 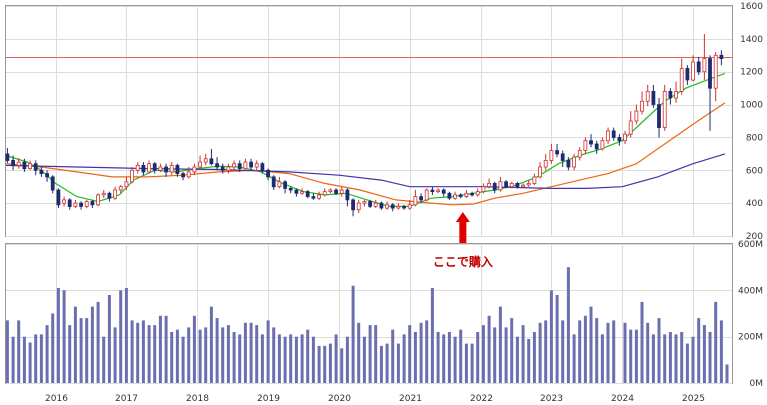 What do you see at coordinates (751, 73) in the screenshot?
I see `price-y-tick-label: 1200` at bounding box center [751, 73].